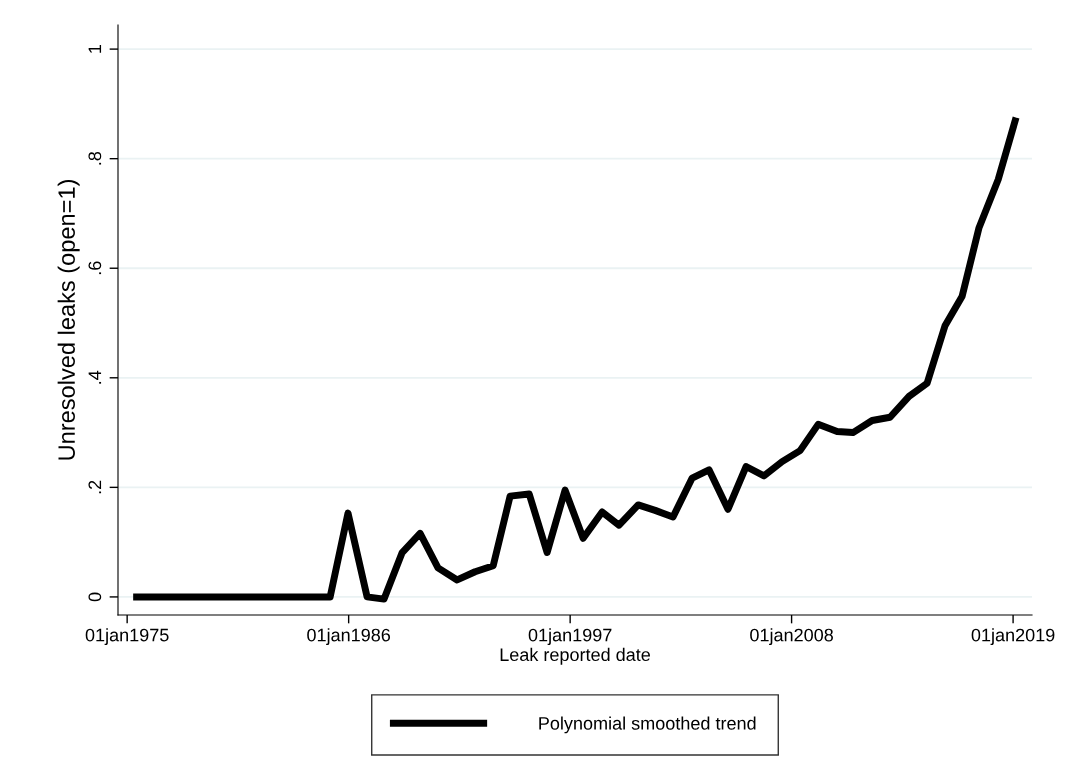  Describe the element at coordinates (349, 637) in the screenshot. I see `x-tick-label: 01jan1986` at that location.